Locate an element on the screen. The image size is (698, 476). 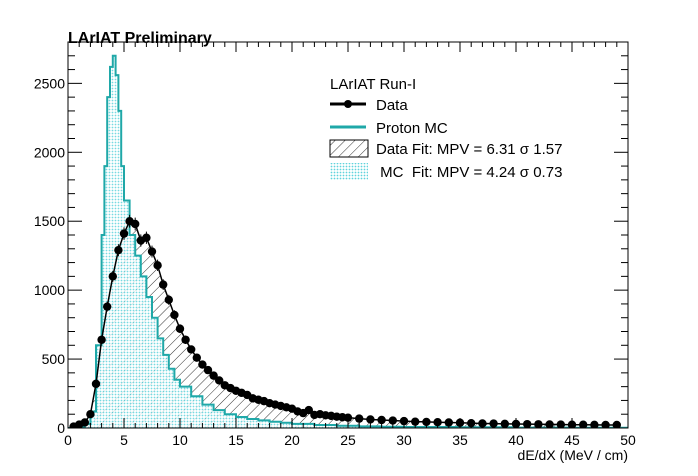
x-tick-label: 35 is located at coordinates (460, 440).